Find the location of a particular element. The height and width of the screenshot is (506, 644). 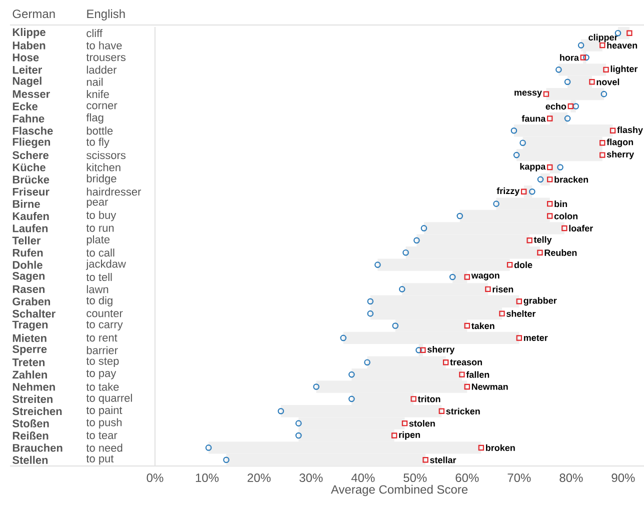

data-label: grabber is located at coordinates (540, 301).